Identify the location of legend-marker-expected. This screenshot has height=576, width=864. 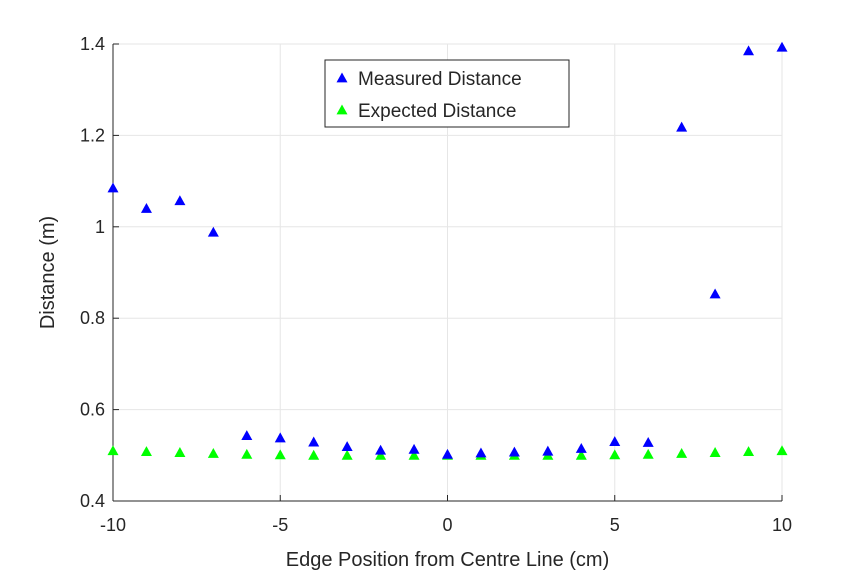
(342, 109).